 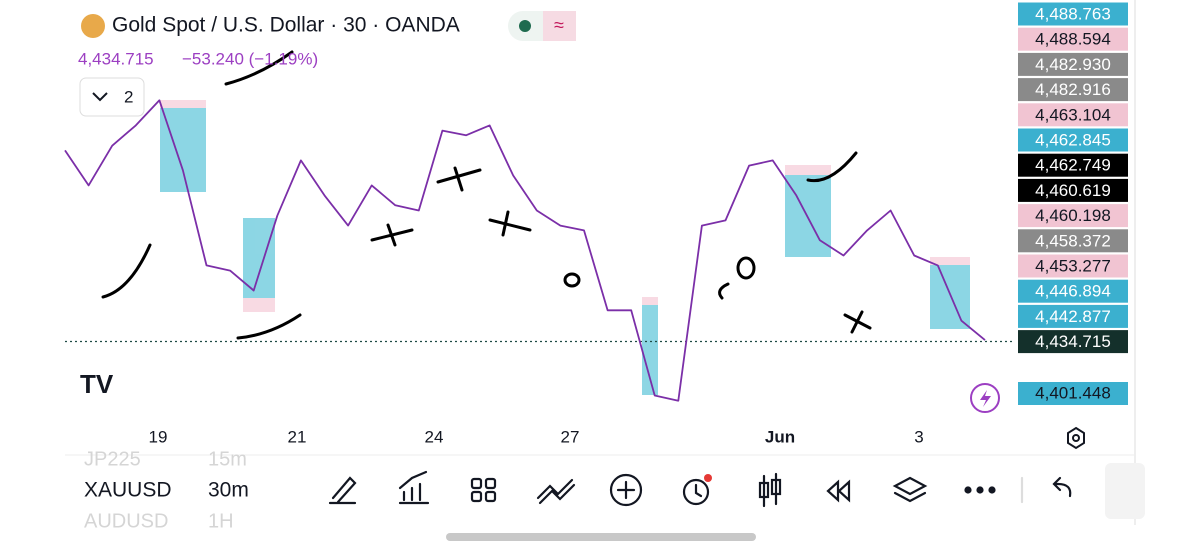 What do you see at coordinates (536, 436) in the screenshot?
I see `time-scale: 19 21 24 27 Jun 3` at bounding box center [536, 436].